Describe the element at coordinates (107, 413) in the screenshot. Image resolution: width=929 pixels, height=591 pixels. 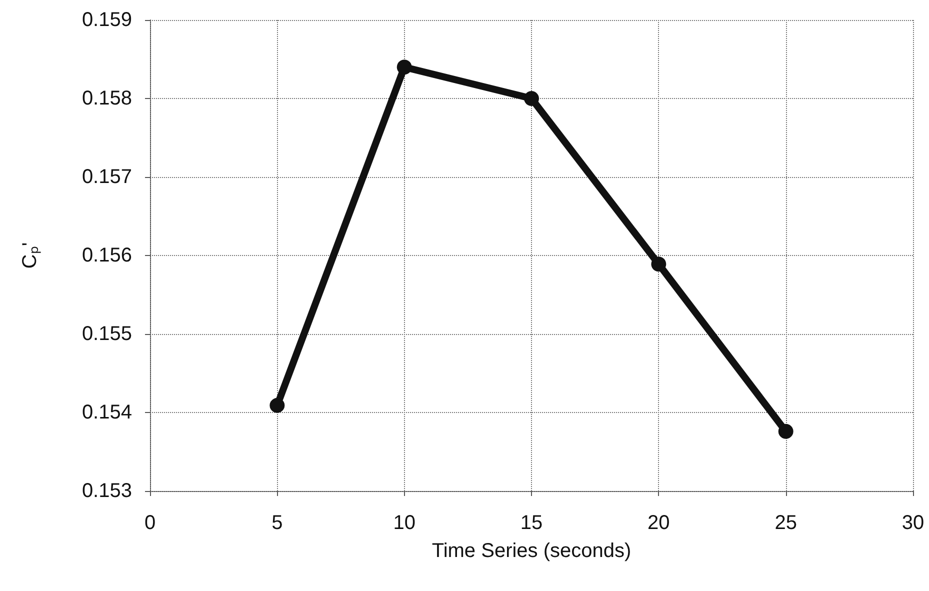
I see `y-tick-label: 0.154` at that location.